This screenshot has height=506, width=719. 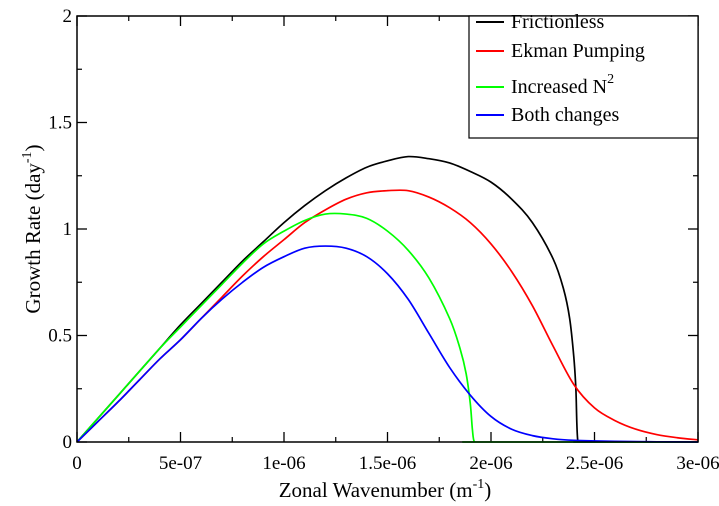 What do you see at coordinates (32, 228) in the screenshot?
I see `y-axis-title: Growth Rate (day-1)` at bounding box center [32, 228].